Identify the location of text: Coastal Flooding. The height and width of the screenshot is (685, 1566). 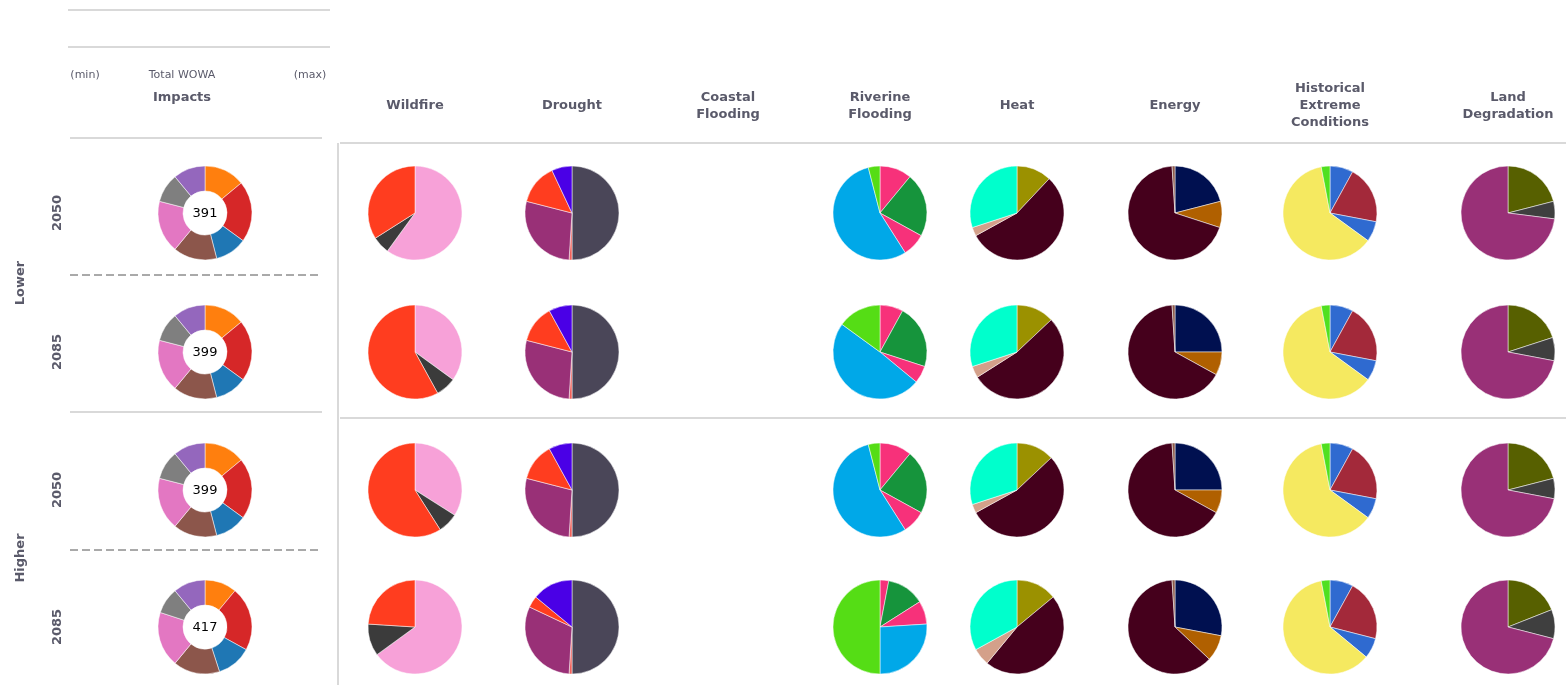
(728, 104).